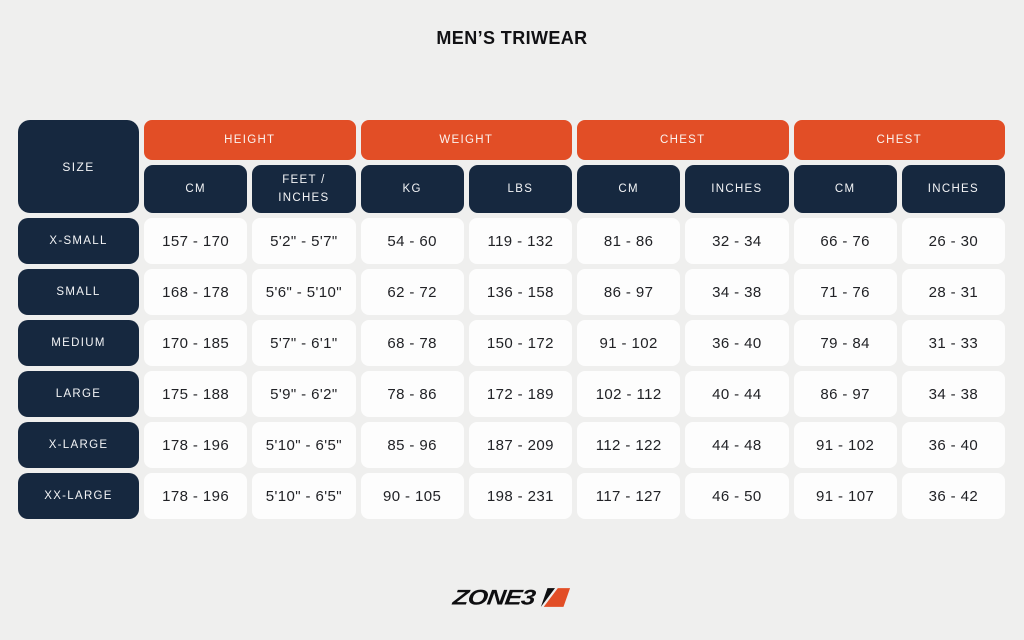  Describe the element at coordinates (845, 292) in the screenshot. I see `table-cell: 71 - 76` at that location.